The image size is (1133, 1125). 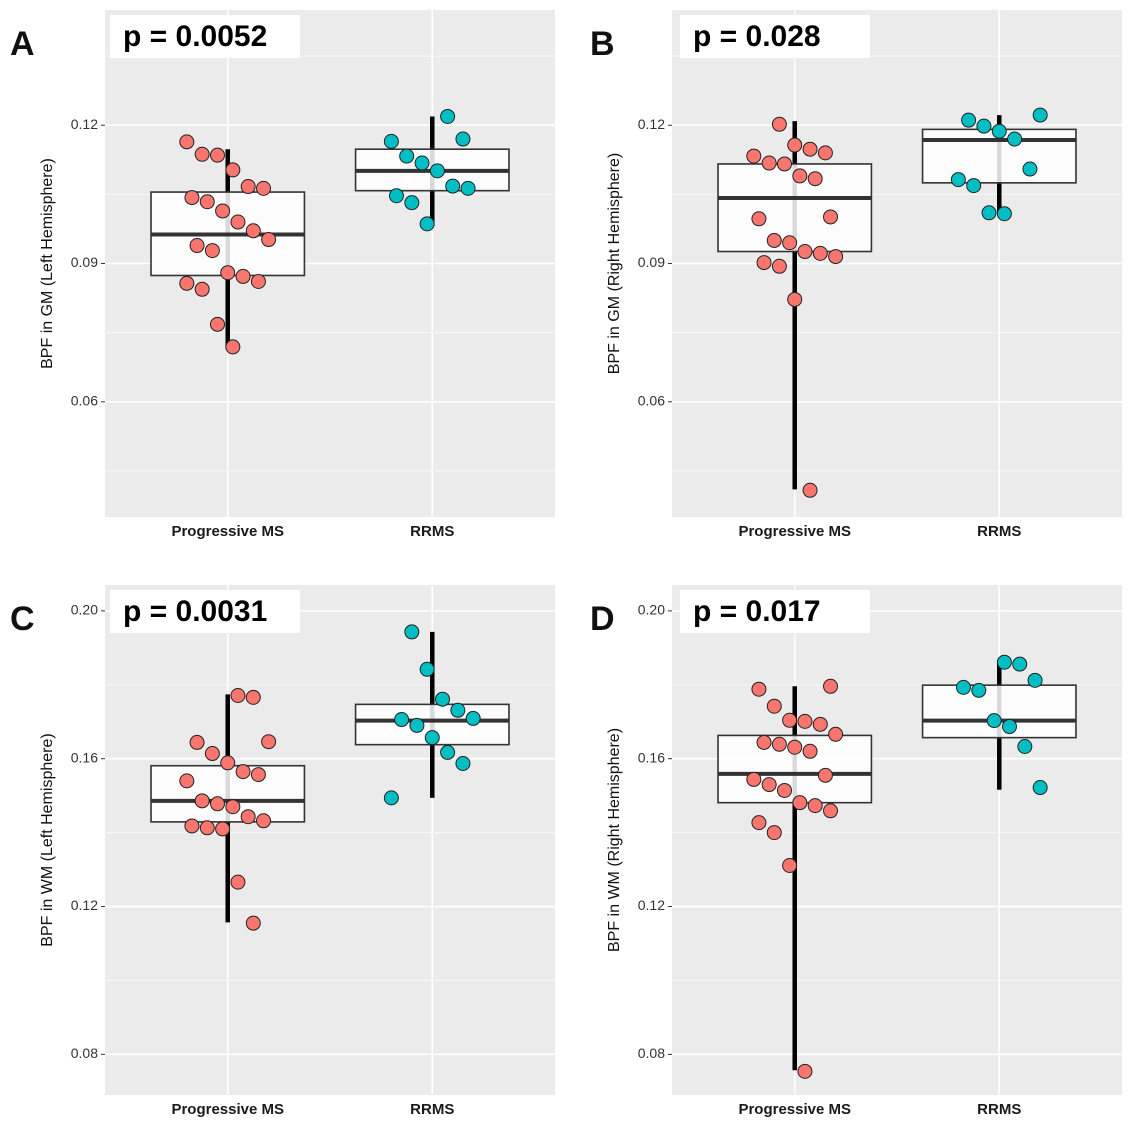 What do you see at coordinates (602, 619) in the screenshot?
I see `panel-label: D` at bounding box center [602, 619].